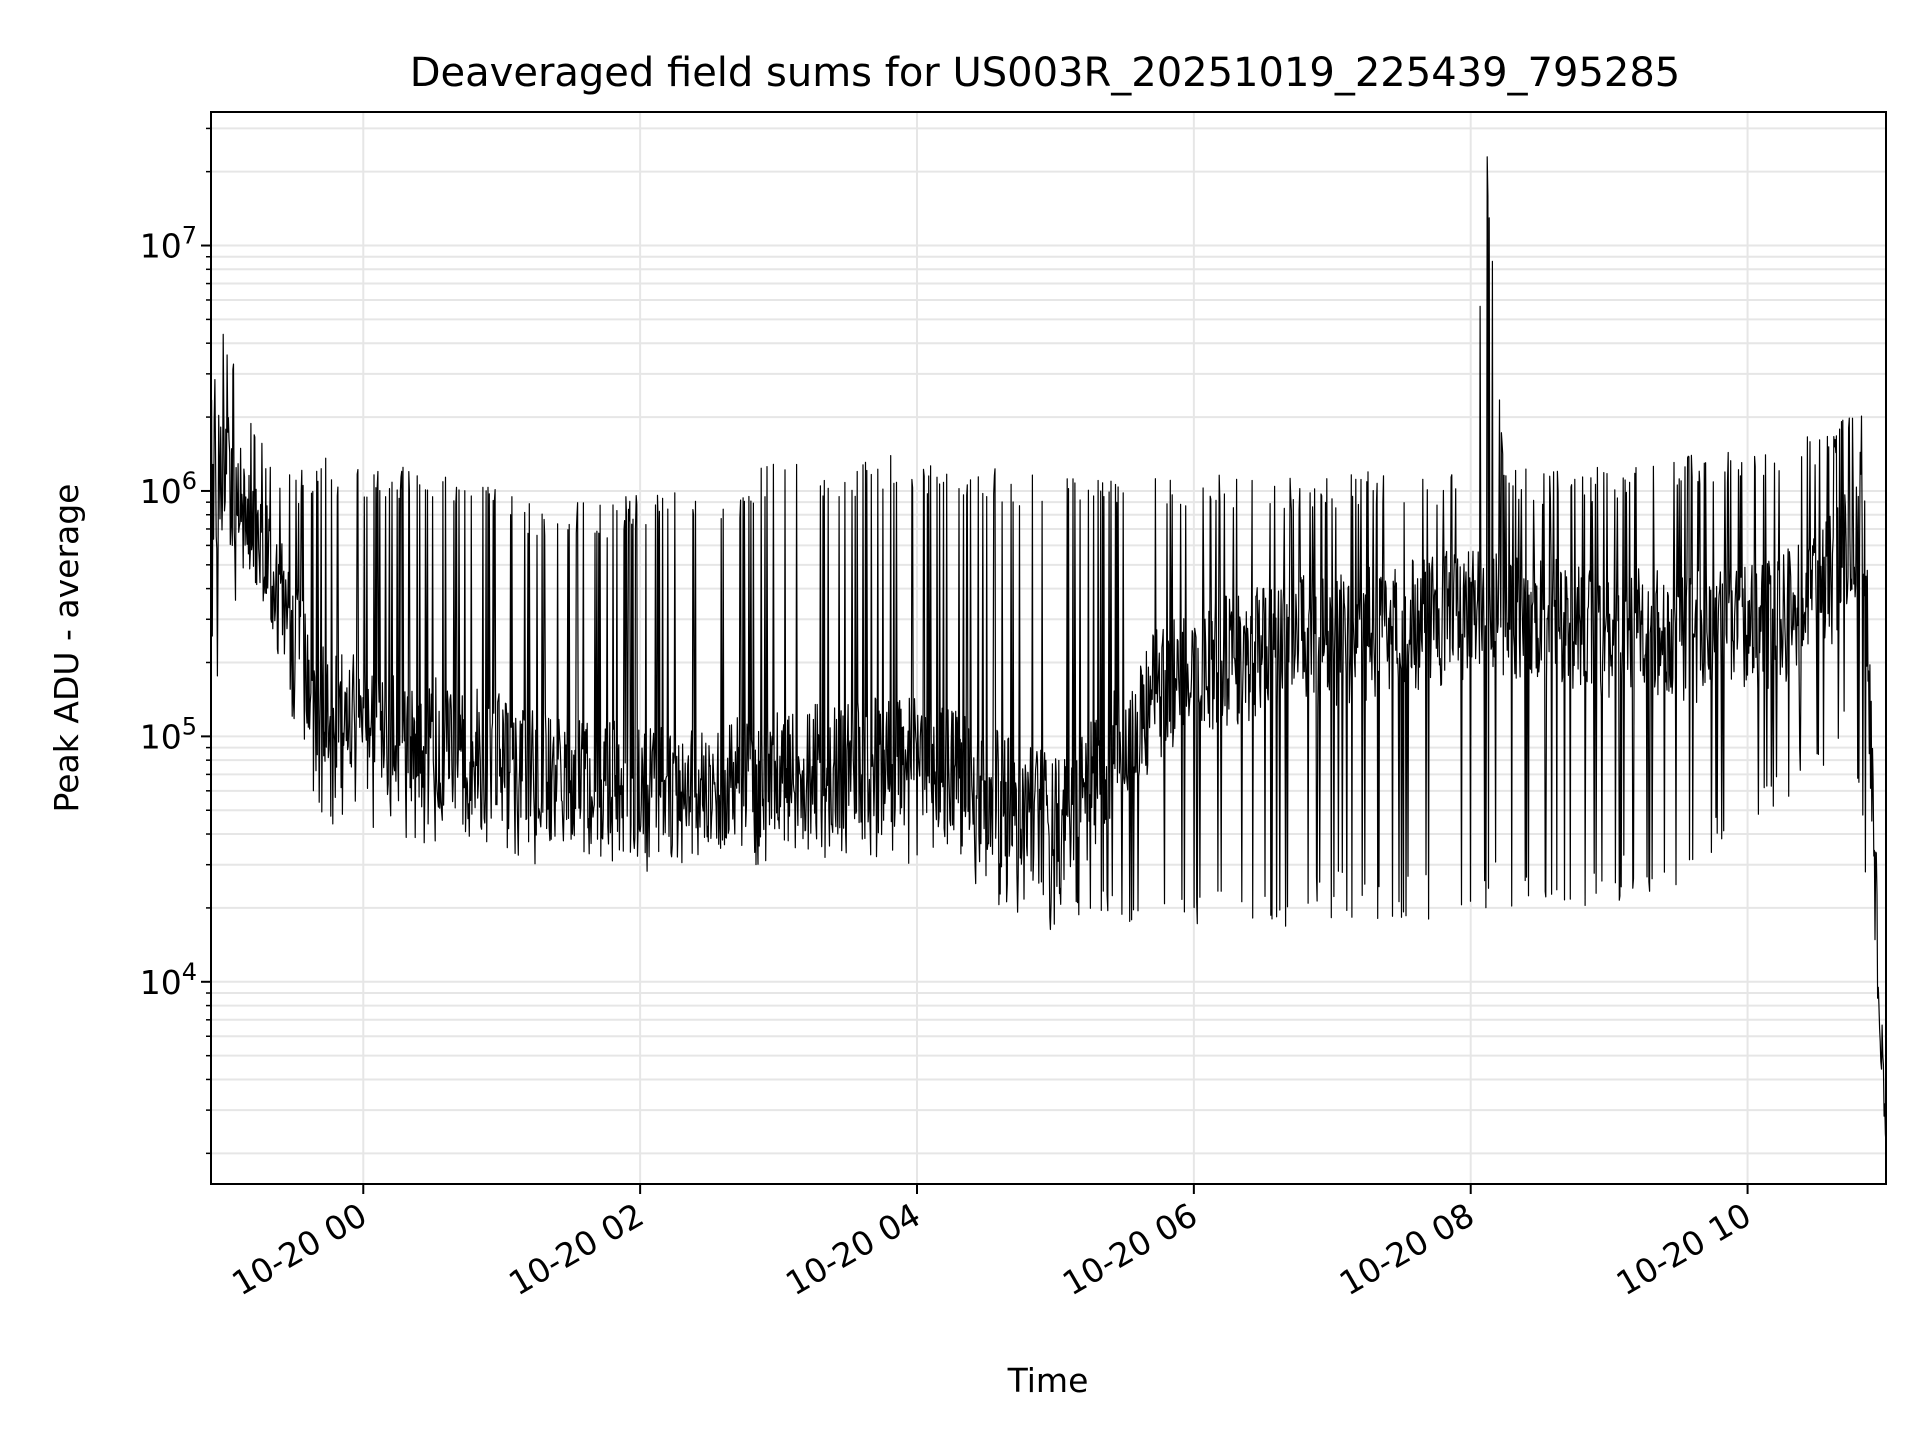 The width and height of the screenshot is (1920, 1445). I want to click on x-tick-label: 10-20 06, so click(1130, 1249).